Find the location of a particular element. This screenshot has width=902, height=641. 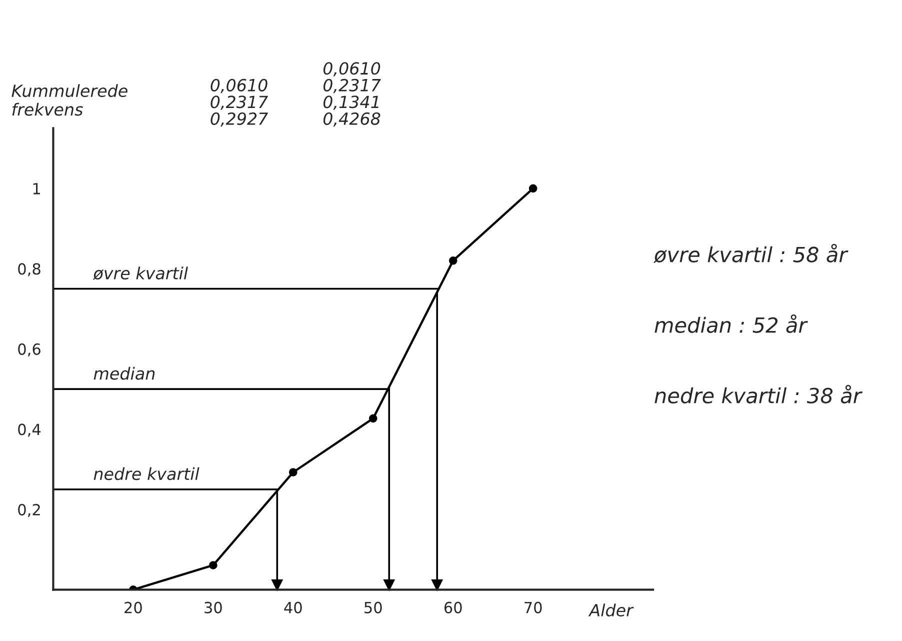

x-tick-label: 40 is located at coordinates (293, 608).